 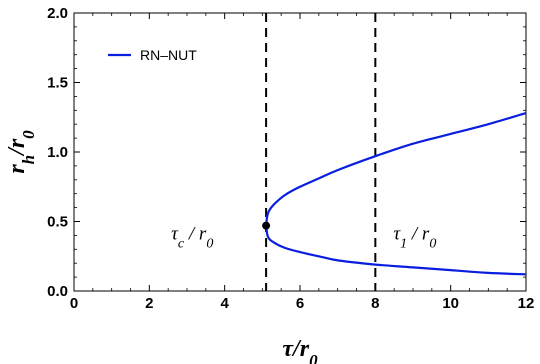 What do you see at coordinates (21, 152) in the screenshot?
I see `y-axis-label: rh/r0` at bounding box center [21, 152].